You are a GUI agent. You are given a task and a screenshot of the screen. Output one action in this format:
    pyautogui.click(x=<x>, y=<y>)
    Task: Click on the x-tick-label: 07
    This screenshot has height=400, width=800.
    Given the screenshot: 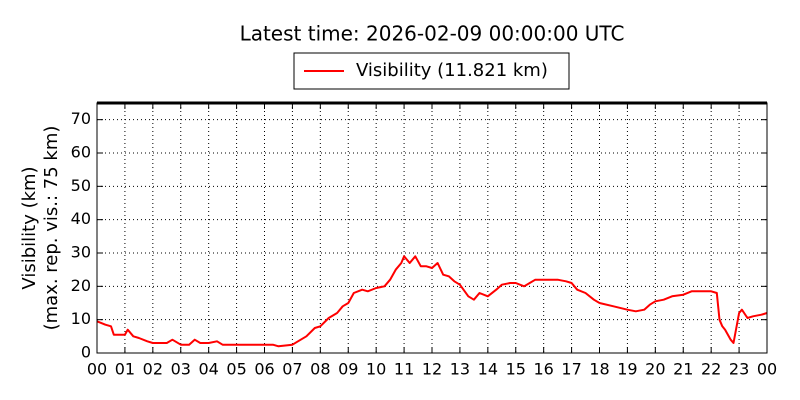 What is the action you would take?
    pyautogui.click(x=292, y=369)
    